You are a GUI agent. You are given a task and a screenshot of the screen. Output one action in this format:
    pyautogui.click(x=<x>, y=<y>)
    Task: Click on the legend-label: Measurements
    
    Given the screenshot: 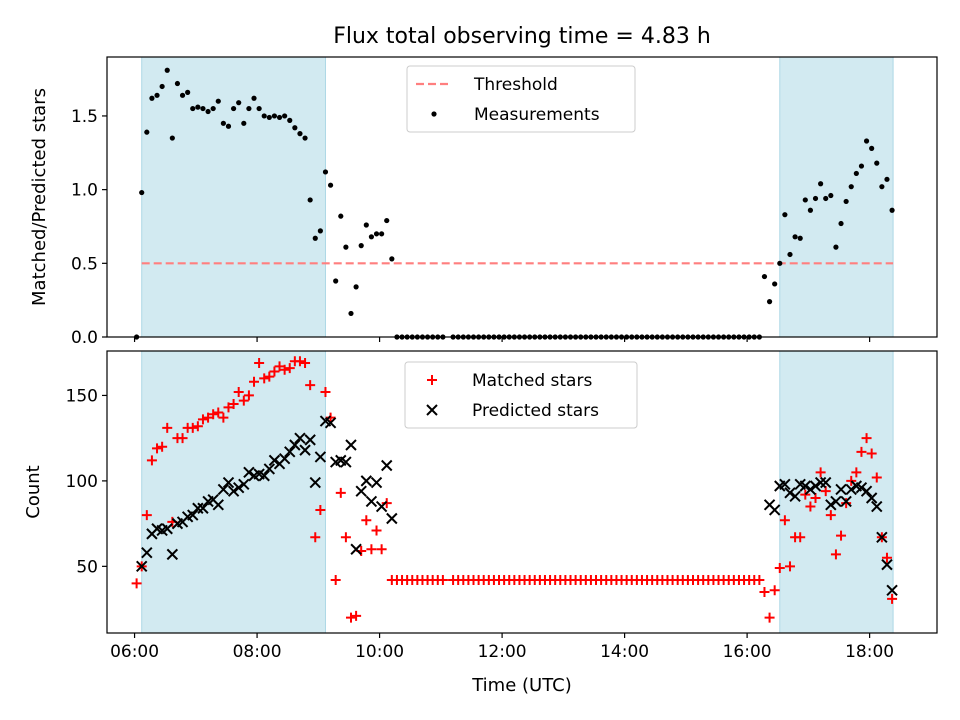 What is the action you would take?
    pyautogui.click(x=537, y=115)
    